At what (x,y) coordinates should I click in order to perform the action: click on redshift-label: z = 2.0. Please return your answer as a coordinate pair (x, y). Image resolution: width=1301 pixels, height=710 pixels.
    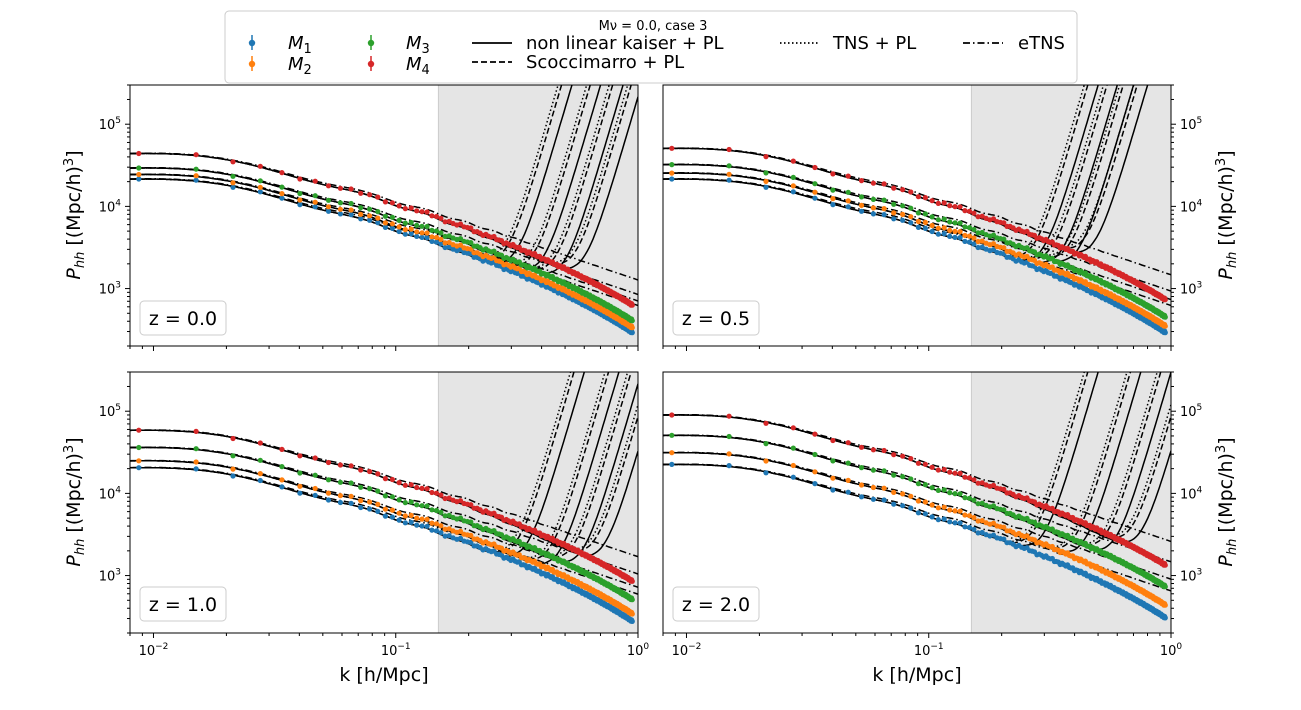
    Looking at the image, I should click on (716, 605).